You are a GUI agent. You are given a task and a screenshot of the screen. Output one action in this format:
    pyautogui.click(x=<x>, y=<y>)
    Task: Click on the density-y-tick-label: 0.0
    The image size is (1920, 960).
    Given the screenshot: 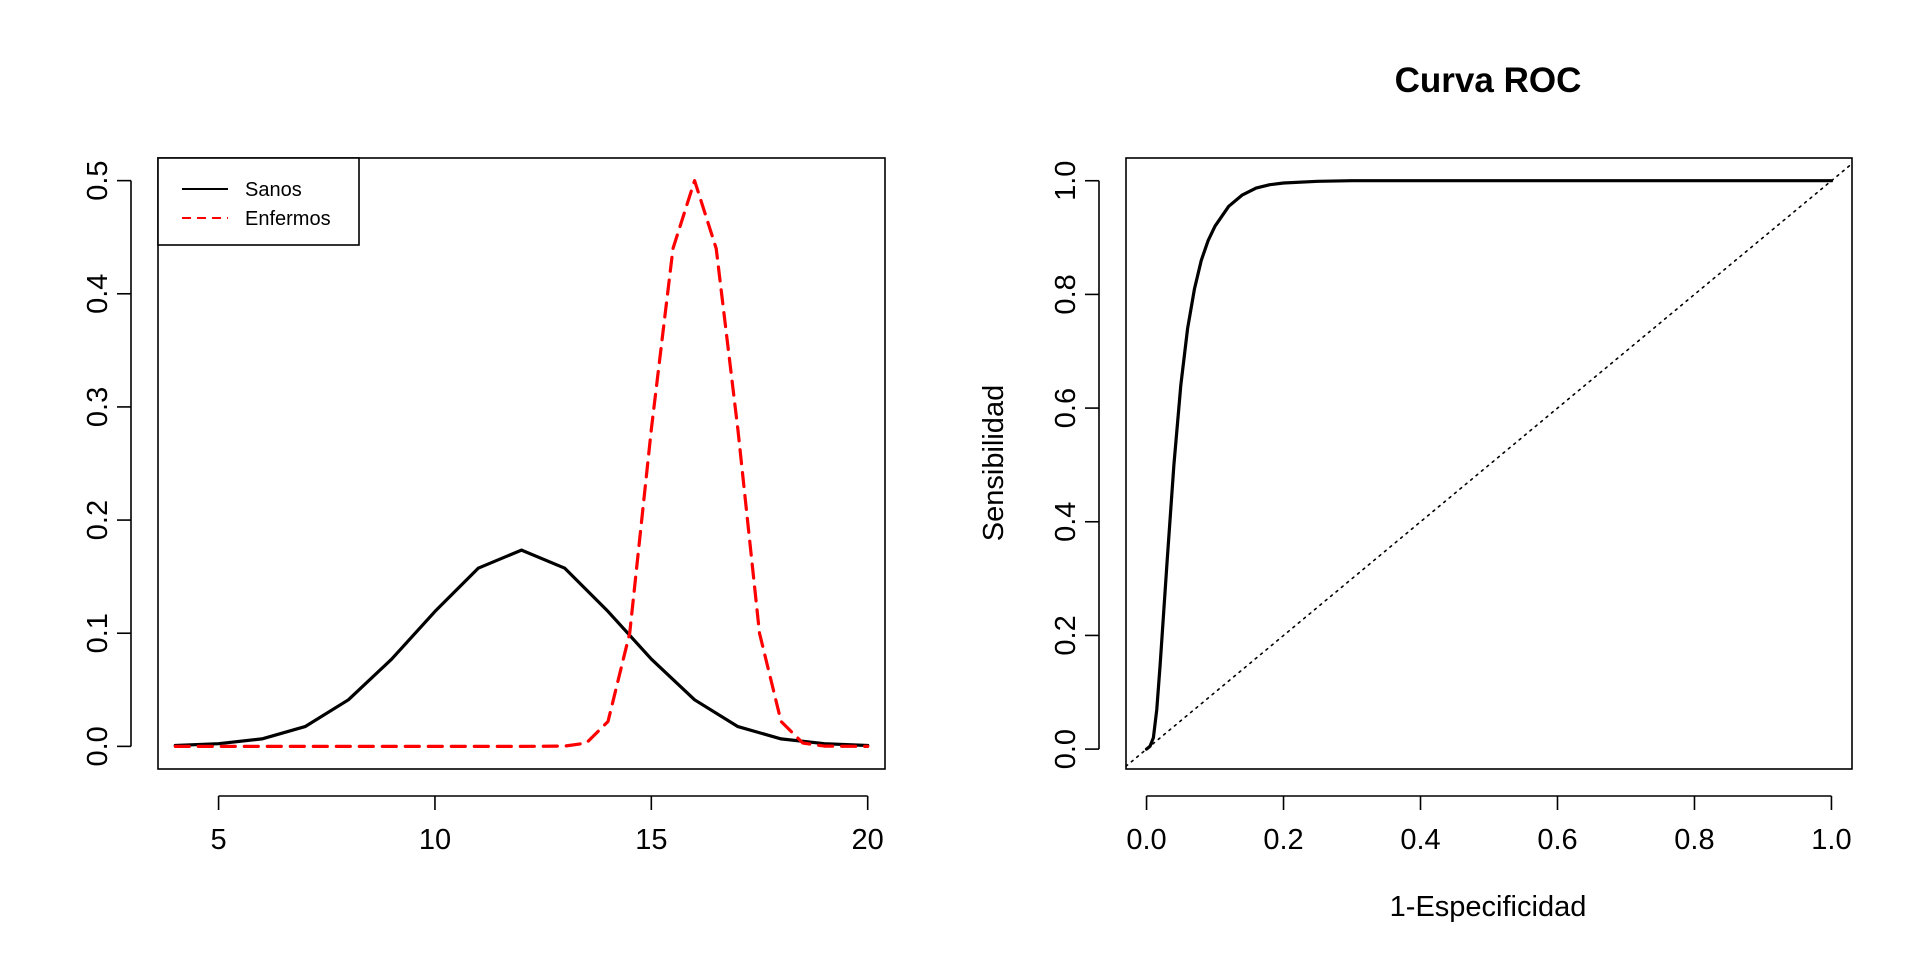 What is the action you would take?
    pyautogui.click(x=98, y=746)
    